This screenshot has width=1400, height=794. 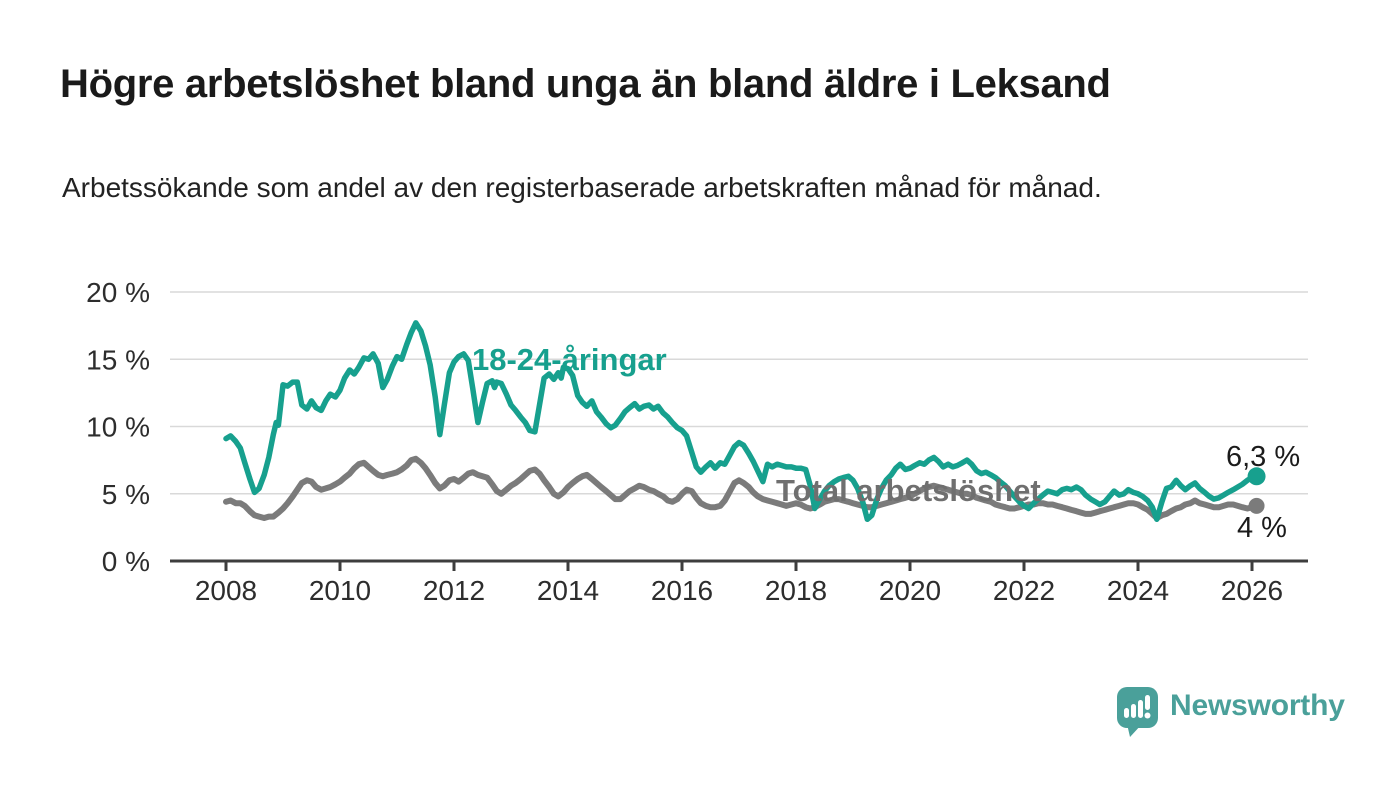 I want to click on x-axis-tick-label: 2022, so click(x=1024, y=590).